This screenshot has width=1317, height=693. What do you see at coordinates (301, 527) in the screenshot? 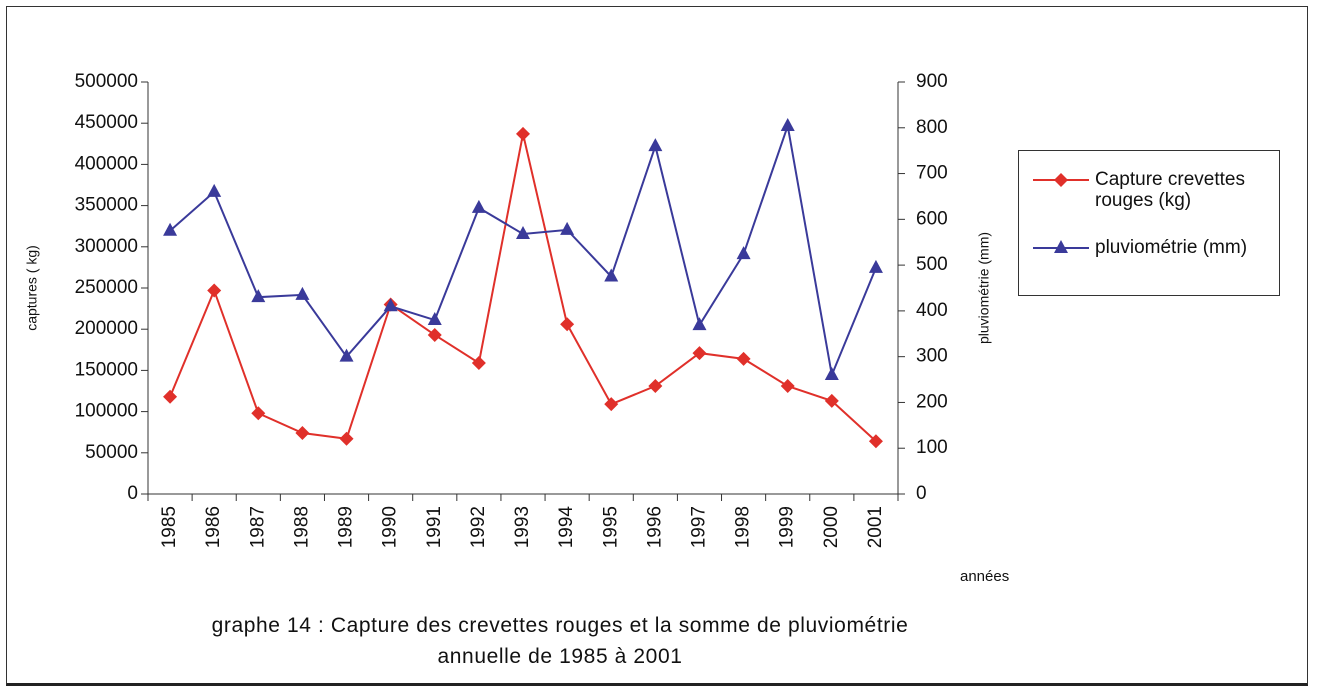
I see `x-tick-label: 1988` at bounding box center [301, 527].